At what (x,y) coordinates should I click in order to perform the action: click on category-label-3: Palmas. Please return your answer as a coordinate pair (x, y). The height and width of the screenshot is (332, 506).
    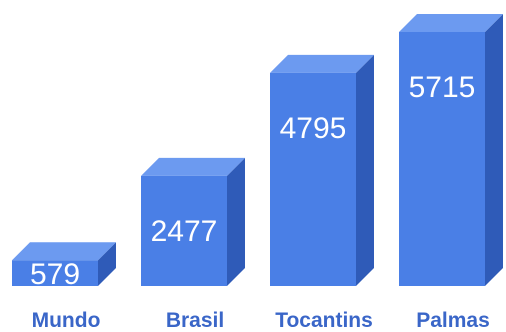
    Looking at the image, I should click on (453, 320).